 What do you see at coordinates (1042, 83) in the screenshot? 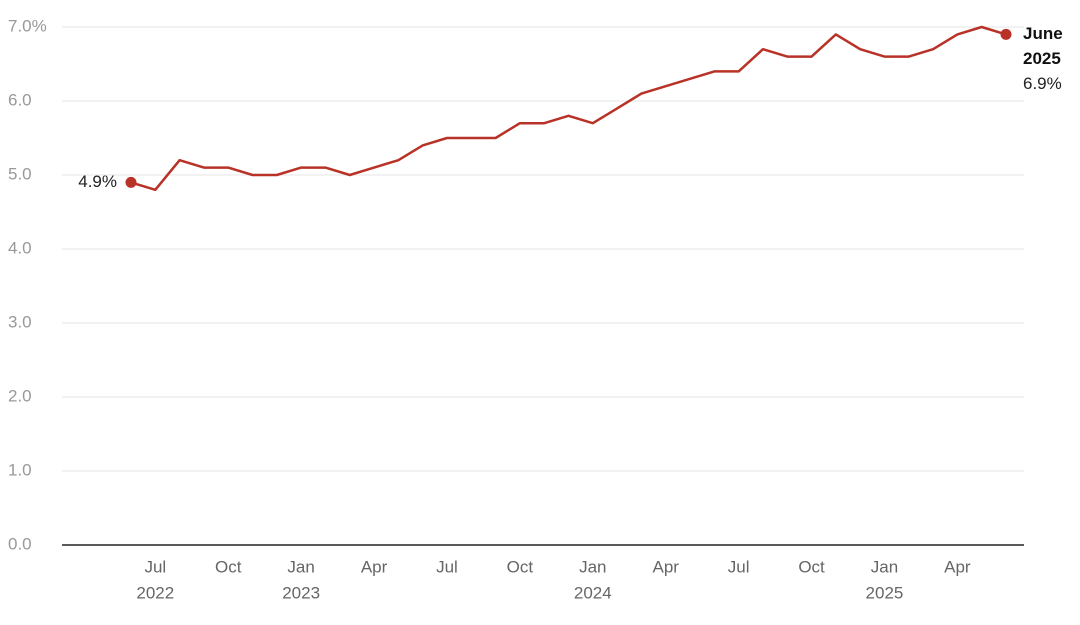
I see `end-value-label: 6.9%` at bounding box center [1042, 83].